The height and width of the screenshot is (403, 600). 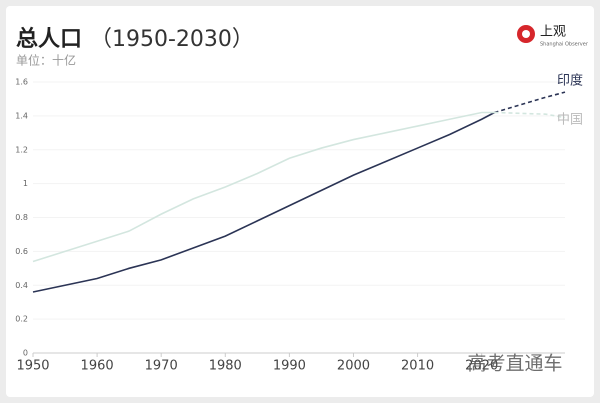 What do you see at coordinates (32, 366) in the screenshot?
I see `x-tick-label: 1950` at bounding box center [32, 366].